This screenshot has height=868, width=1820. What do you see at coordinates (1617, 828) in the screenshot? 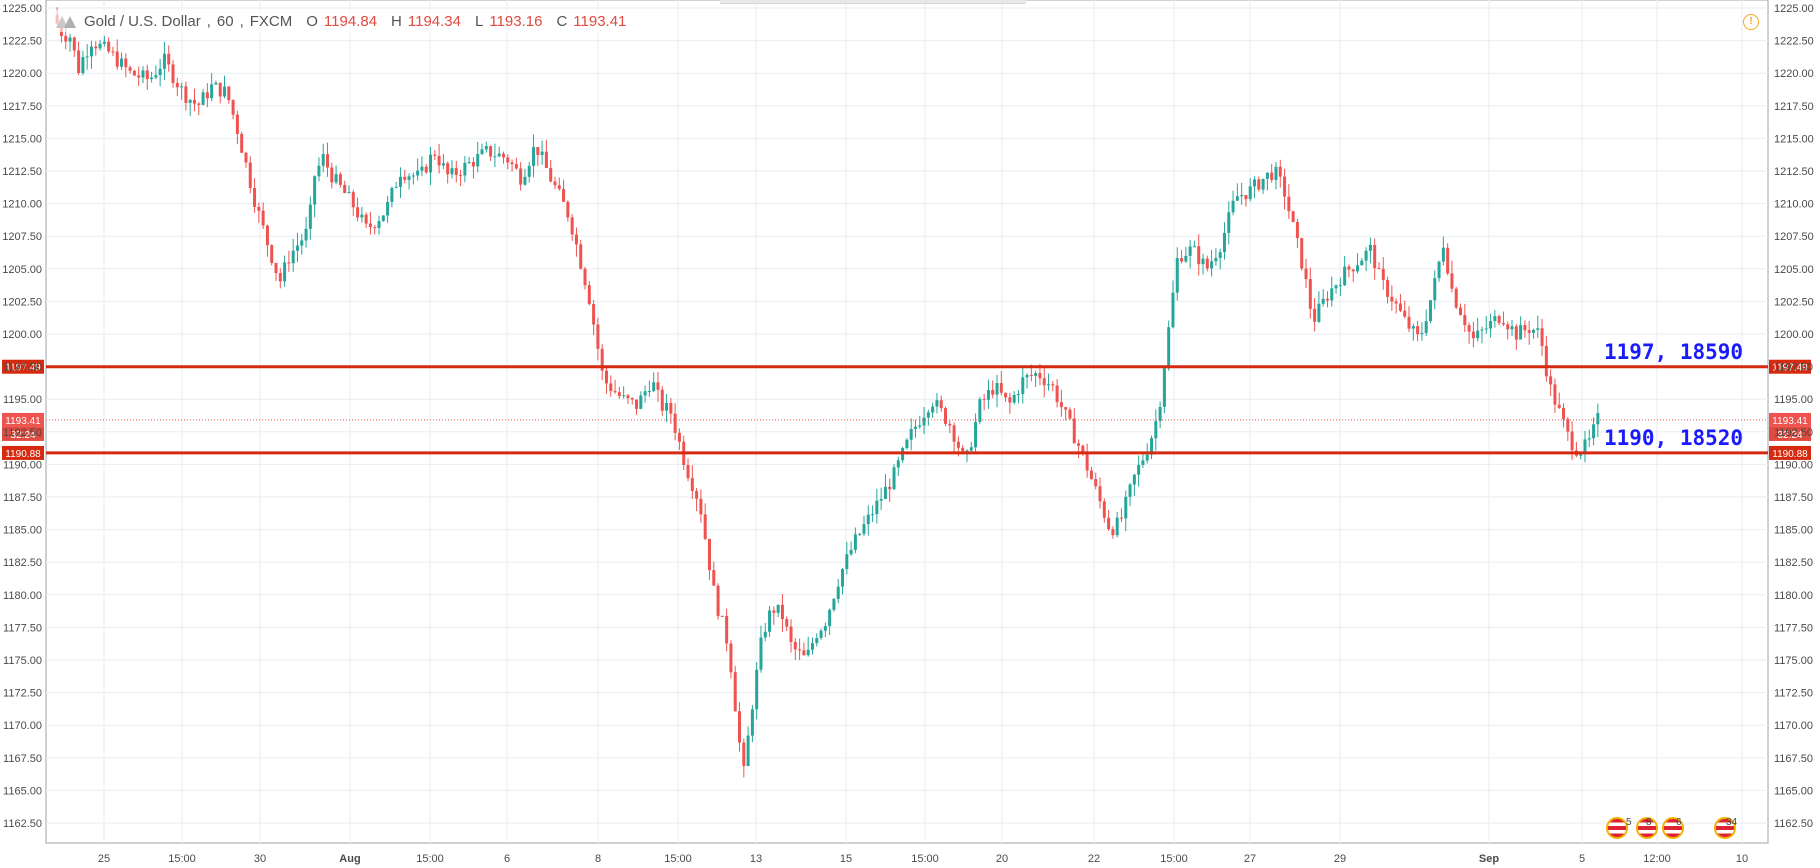
I see `us-flag-icon` at bounding box center [1617, 828].